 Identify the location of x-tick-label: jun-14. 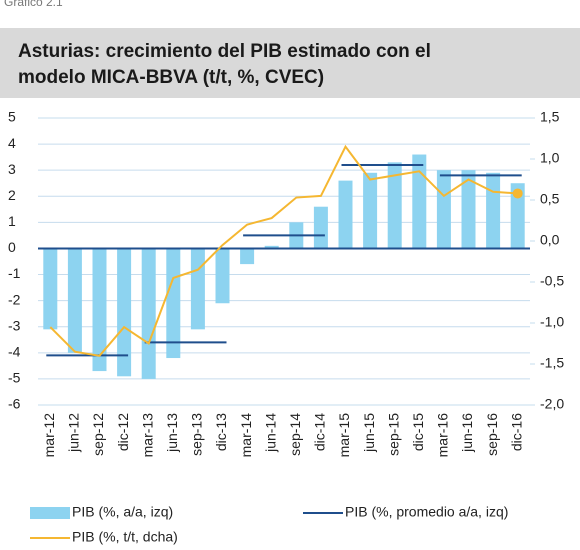
(270, 433).